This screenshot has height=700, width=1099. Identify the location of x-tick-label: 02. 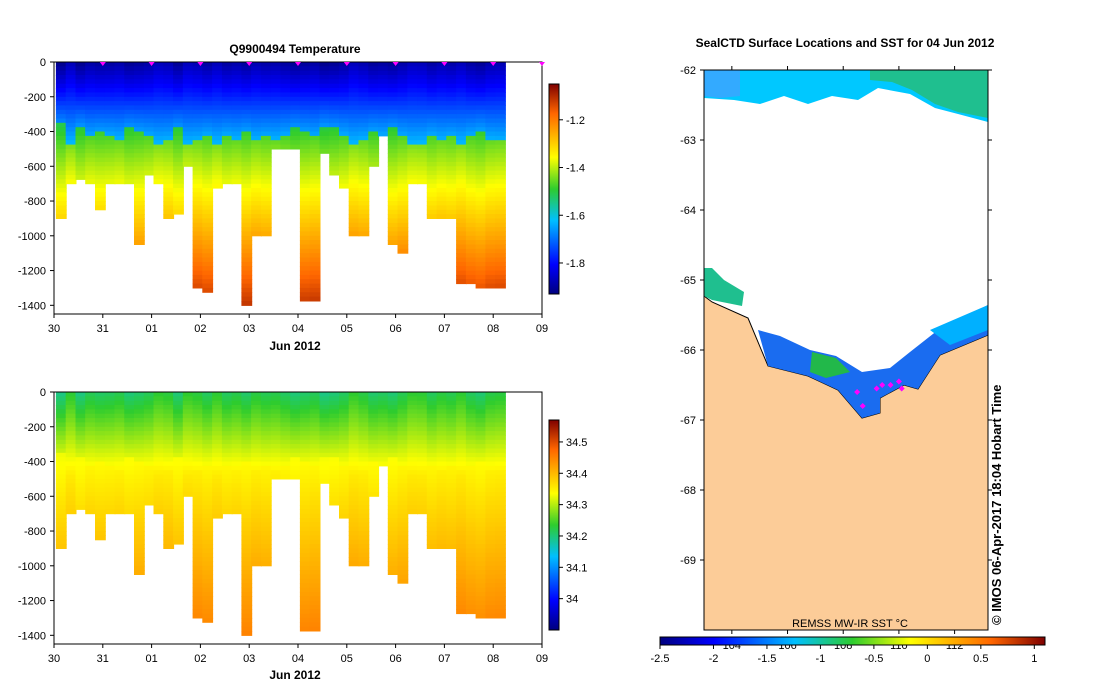
(200, 659).